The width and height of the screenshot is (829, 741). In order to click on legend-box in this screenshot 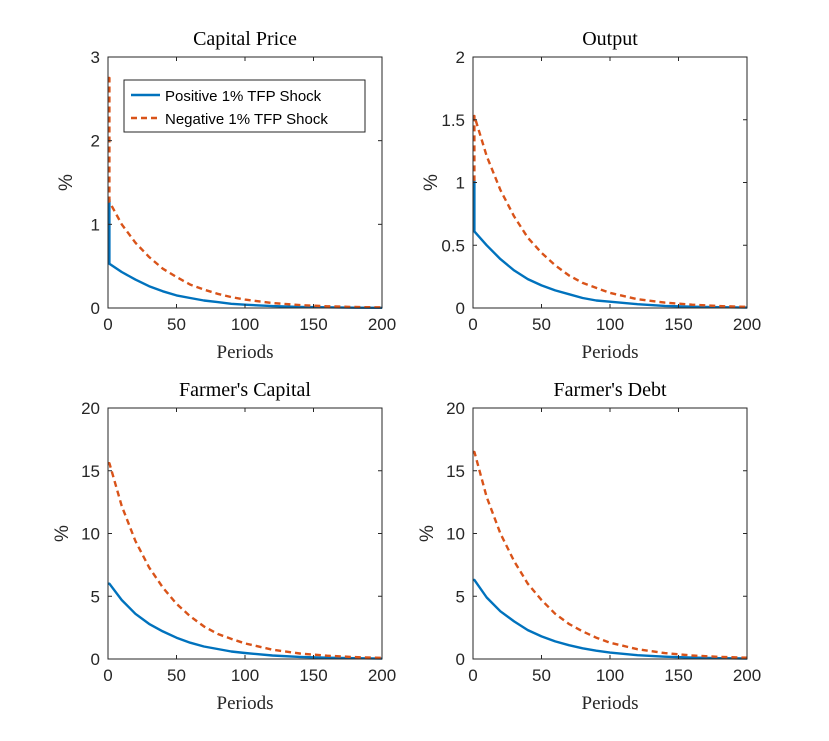, I will do `click(244, 106)`.